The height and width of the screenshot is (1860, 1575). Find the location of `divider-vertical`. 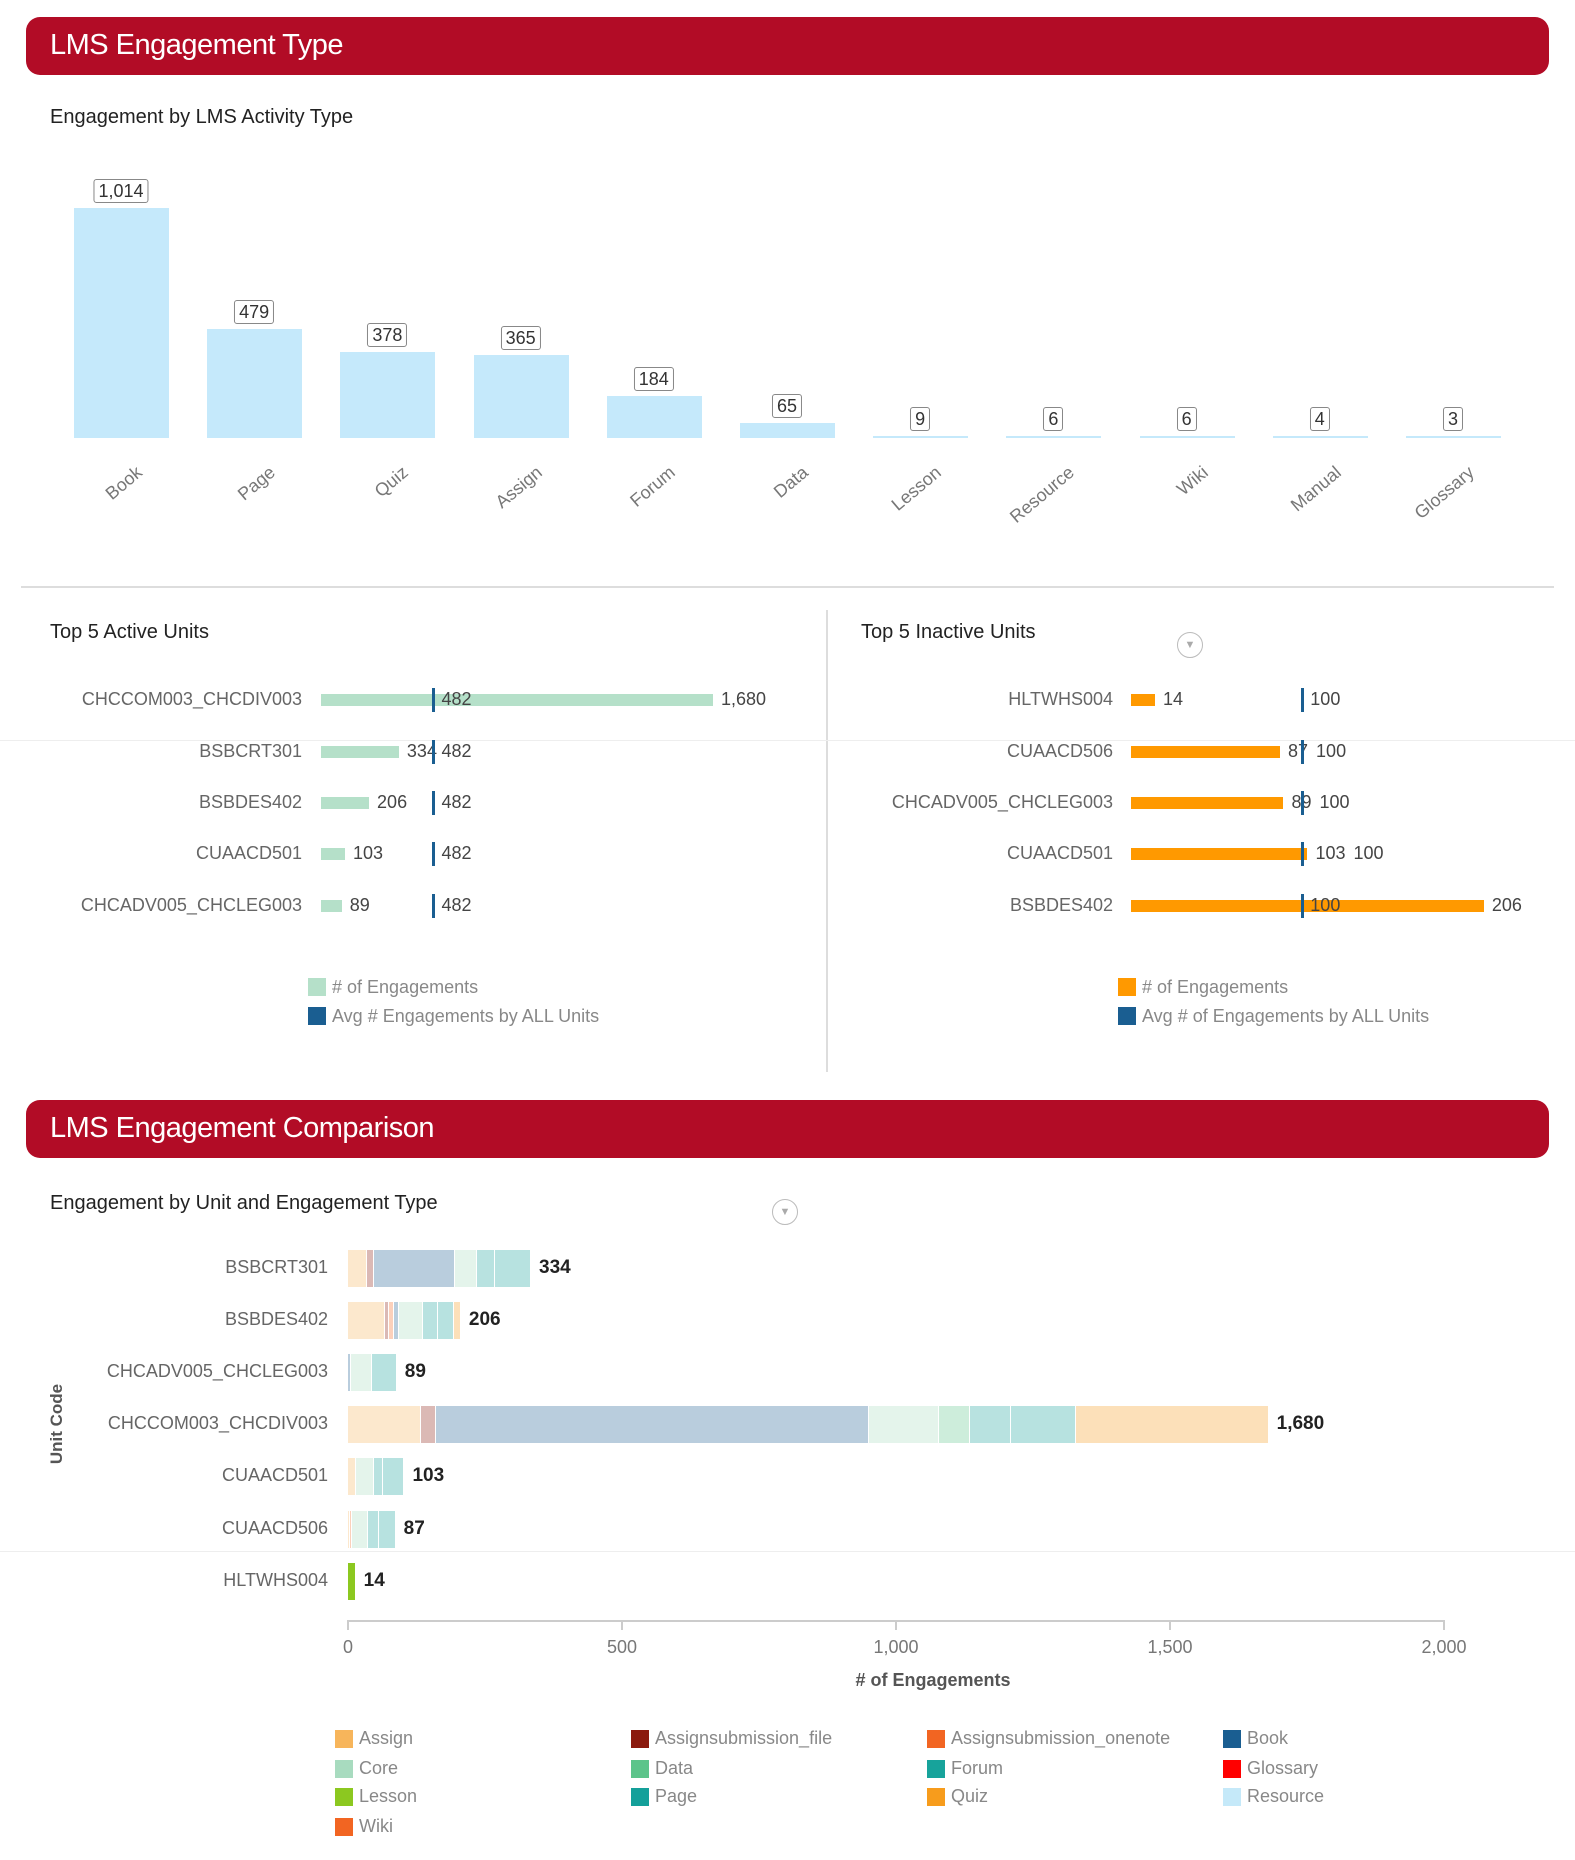

divider-vertical is located at coordinates (827, 841).